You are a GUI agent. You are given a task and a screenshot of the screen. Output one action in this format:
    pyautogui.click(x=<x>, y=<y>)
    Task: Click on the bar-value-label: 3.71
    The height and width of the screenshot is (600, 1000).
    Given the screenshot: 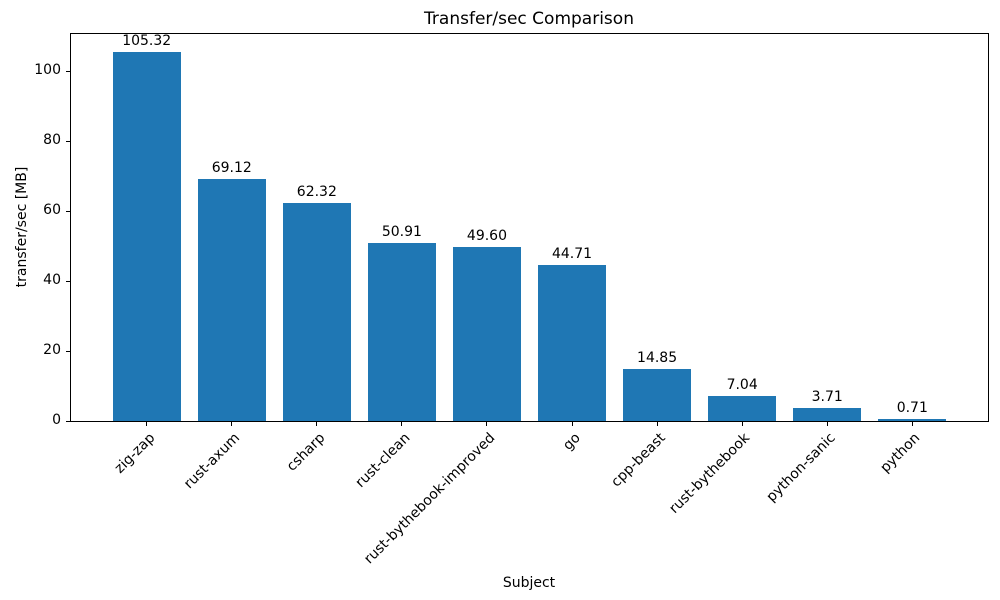 What is the action you would take?
    pyautogui.click(x=827, y=397)
    